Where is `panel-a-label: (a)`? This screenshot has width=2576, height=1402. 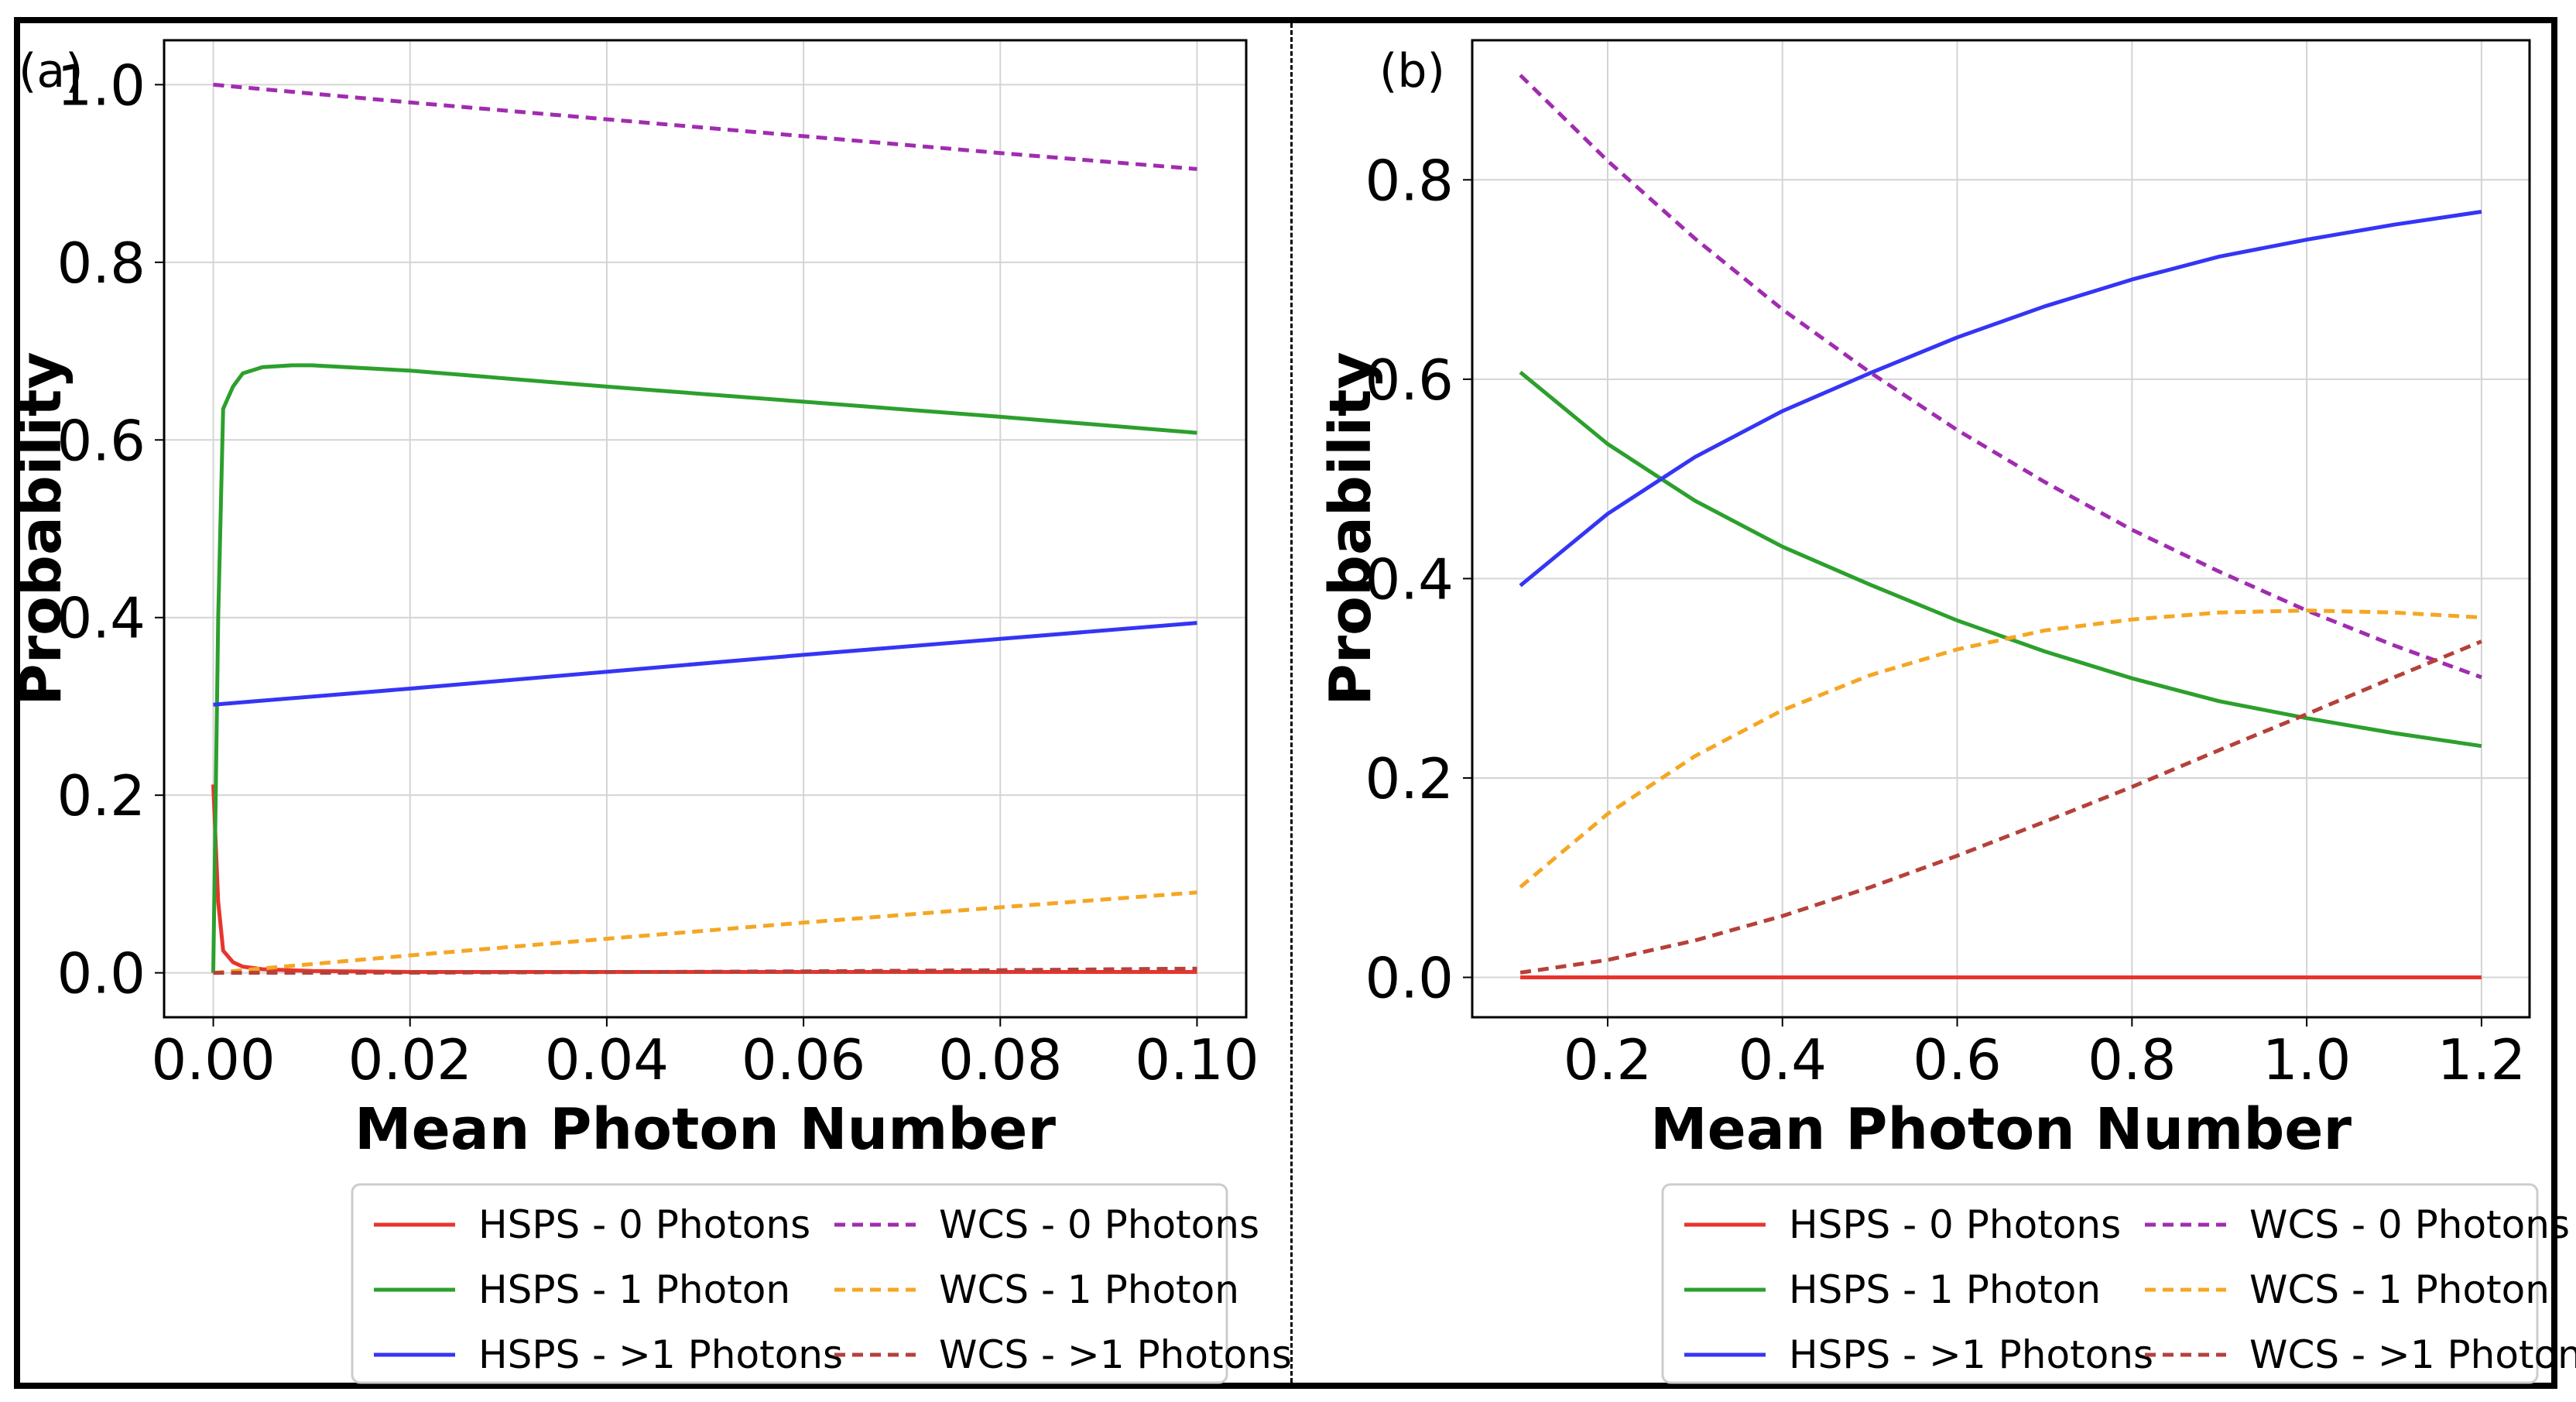
panel-a-label: (a) is located at coordinates (51, 71).